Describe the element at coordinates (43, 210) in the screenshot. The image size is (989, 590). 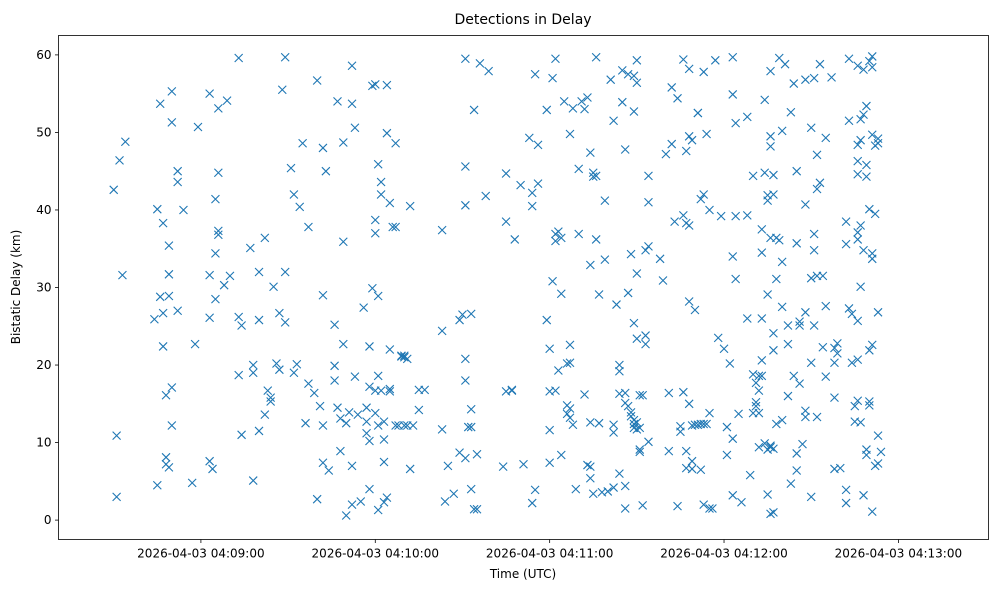
I see `y-tick-label: 40` at that location.